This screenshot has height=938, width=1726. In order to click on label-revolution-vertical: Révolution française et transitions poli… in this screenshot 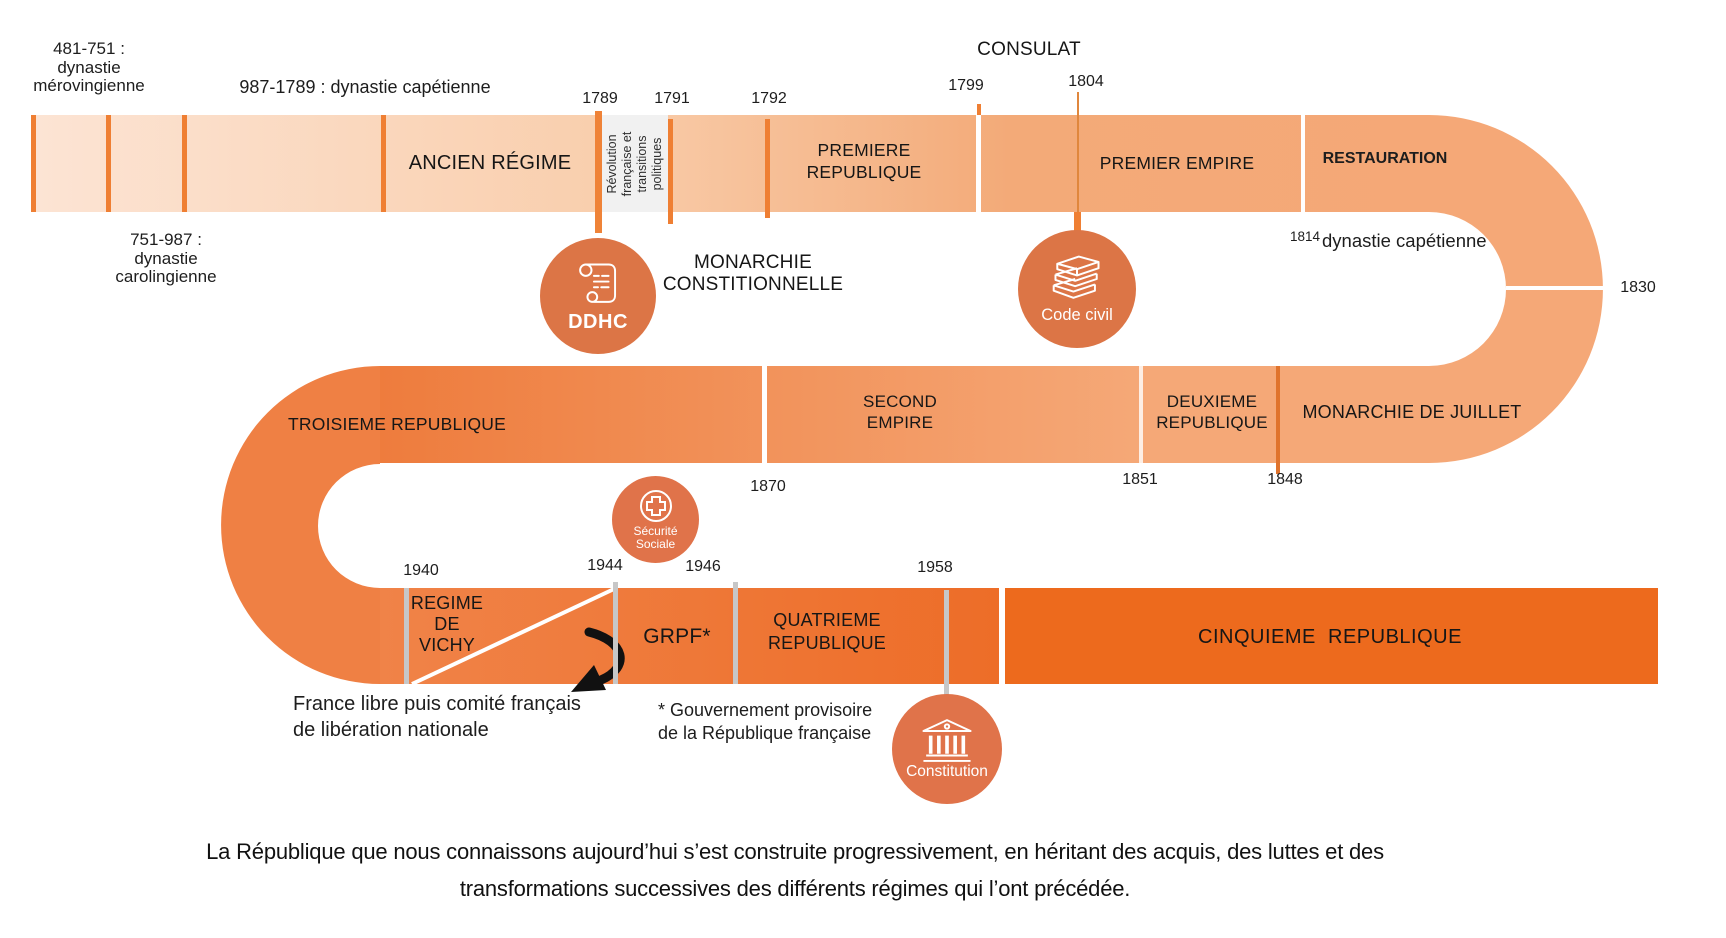, I will do `click(634, 164)`.